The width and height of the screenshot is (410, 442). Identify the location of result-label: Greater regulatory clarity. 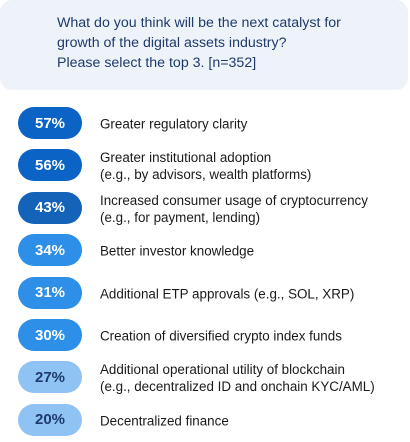
(173, 124).